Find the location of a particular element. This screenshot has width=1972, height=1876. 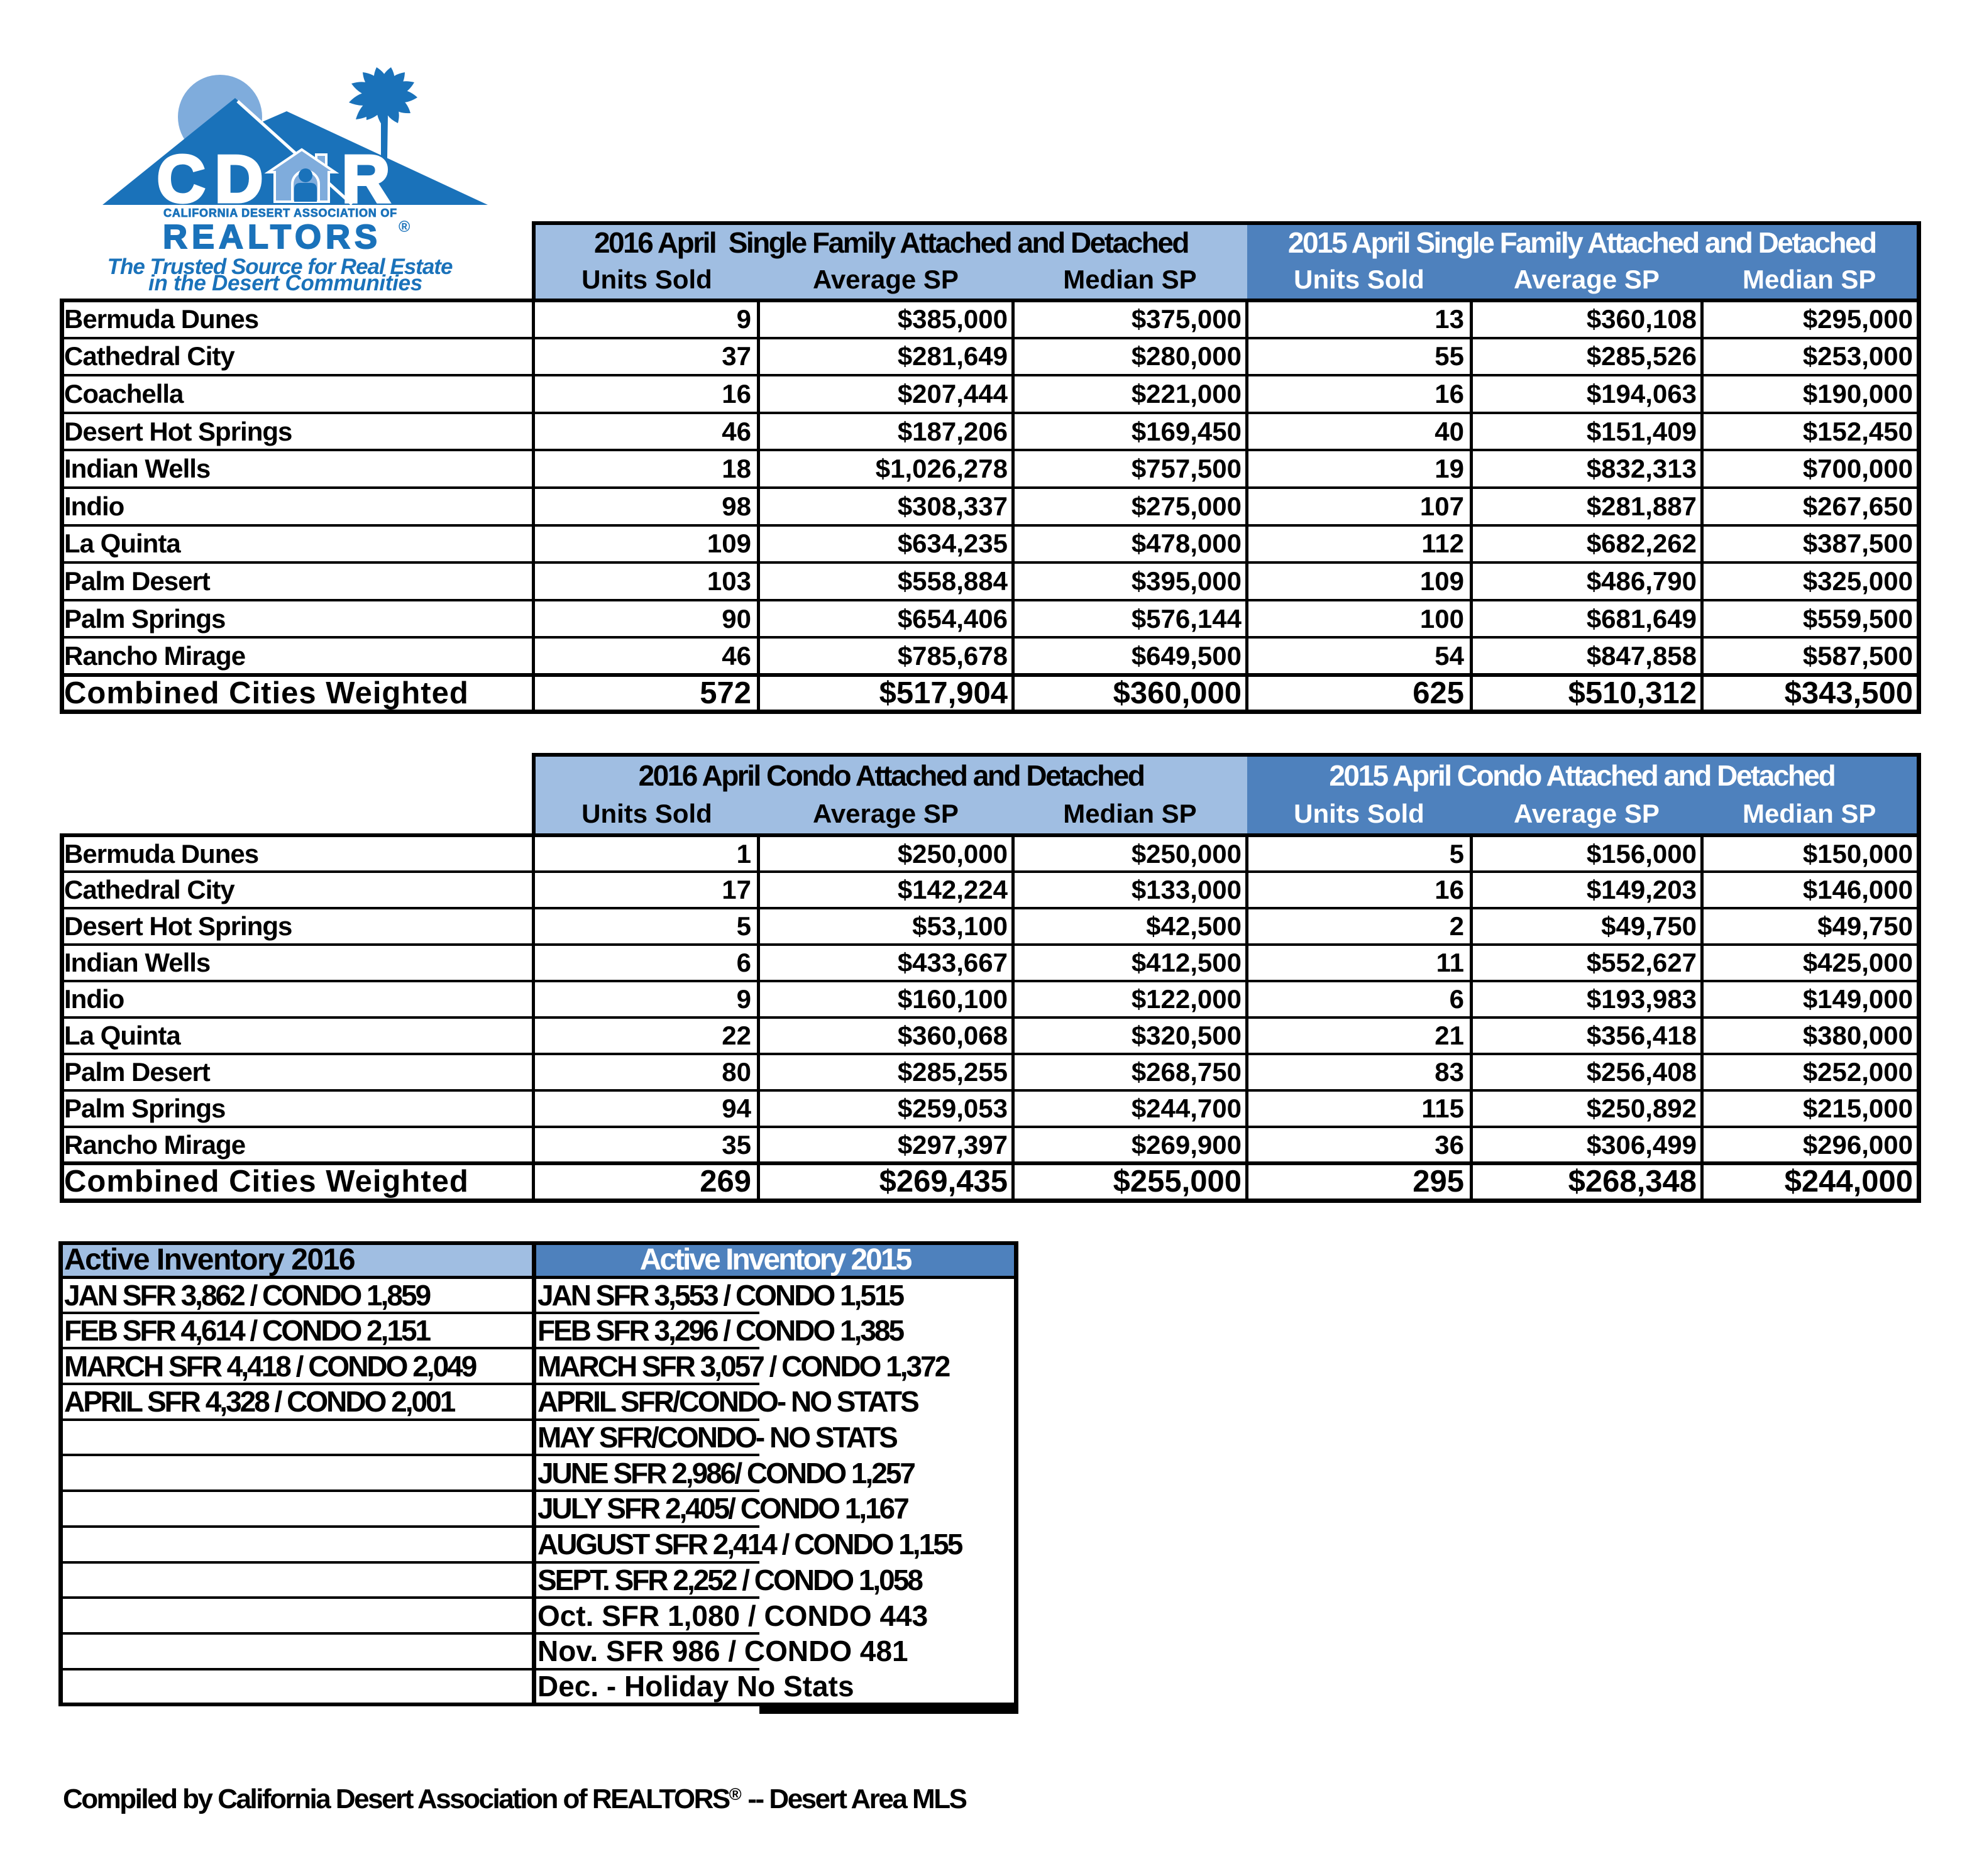

svg-text: C is located at coordinates (181, 179).